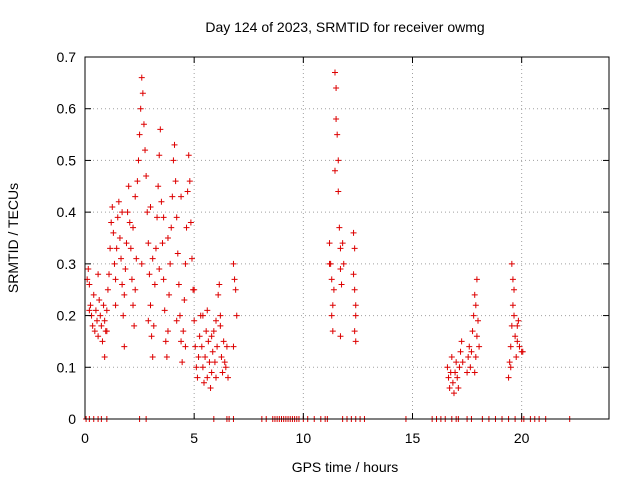 The width and height of the screenshot is (640, 485). Describe the element at coordinates (67, 367) in the screenshot. I see `y-tick-label: 0.1` at that location.